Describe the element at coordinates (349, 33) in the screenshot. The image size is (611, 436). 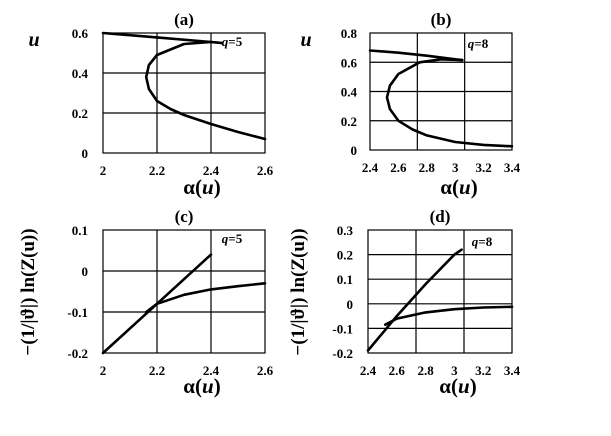
I see `y-tick-label: 0.8` at that location.